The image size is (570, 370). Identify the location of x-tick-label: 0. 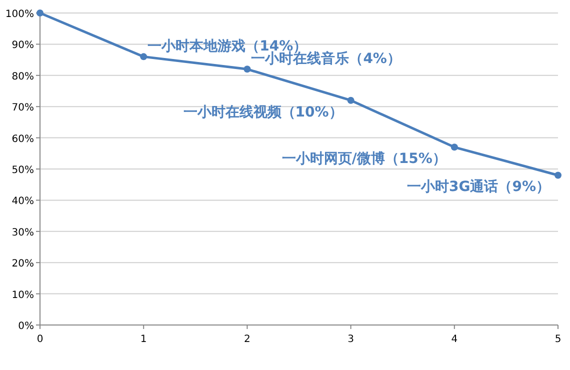
(40, 339).